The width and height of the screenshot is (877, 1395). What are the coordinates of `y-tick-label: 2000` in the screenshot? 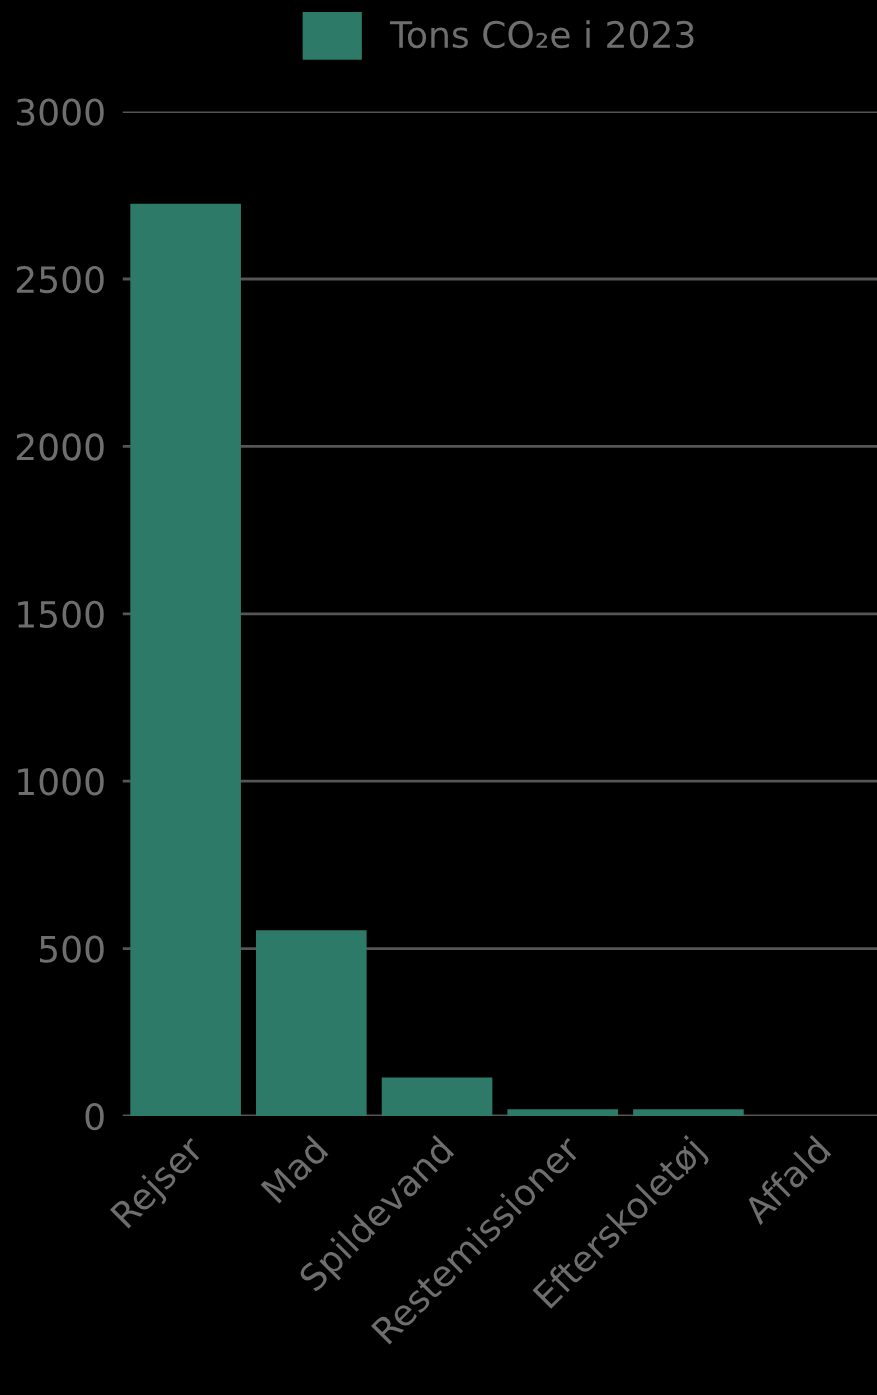 It's located at (60, 447).